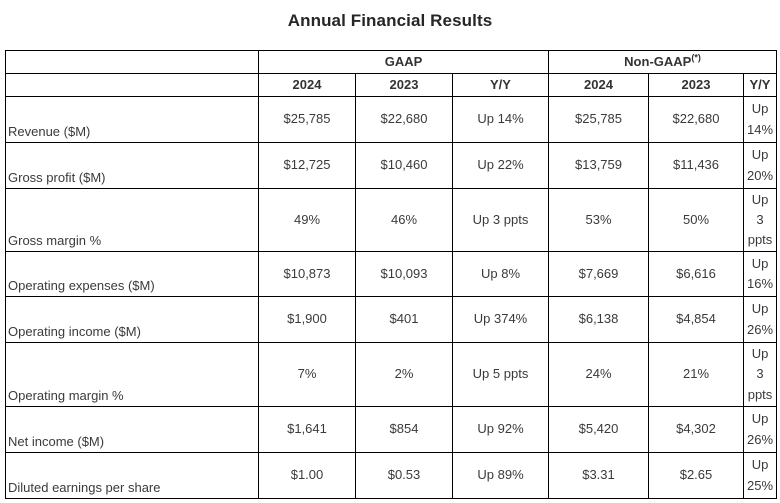  Describe the element at coordinates (696, 85) in the screenshot. I see `header-nongaap-2023: 2023` at that location.